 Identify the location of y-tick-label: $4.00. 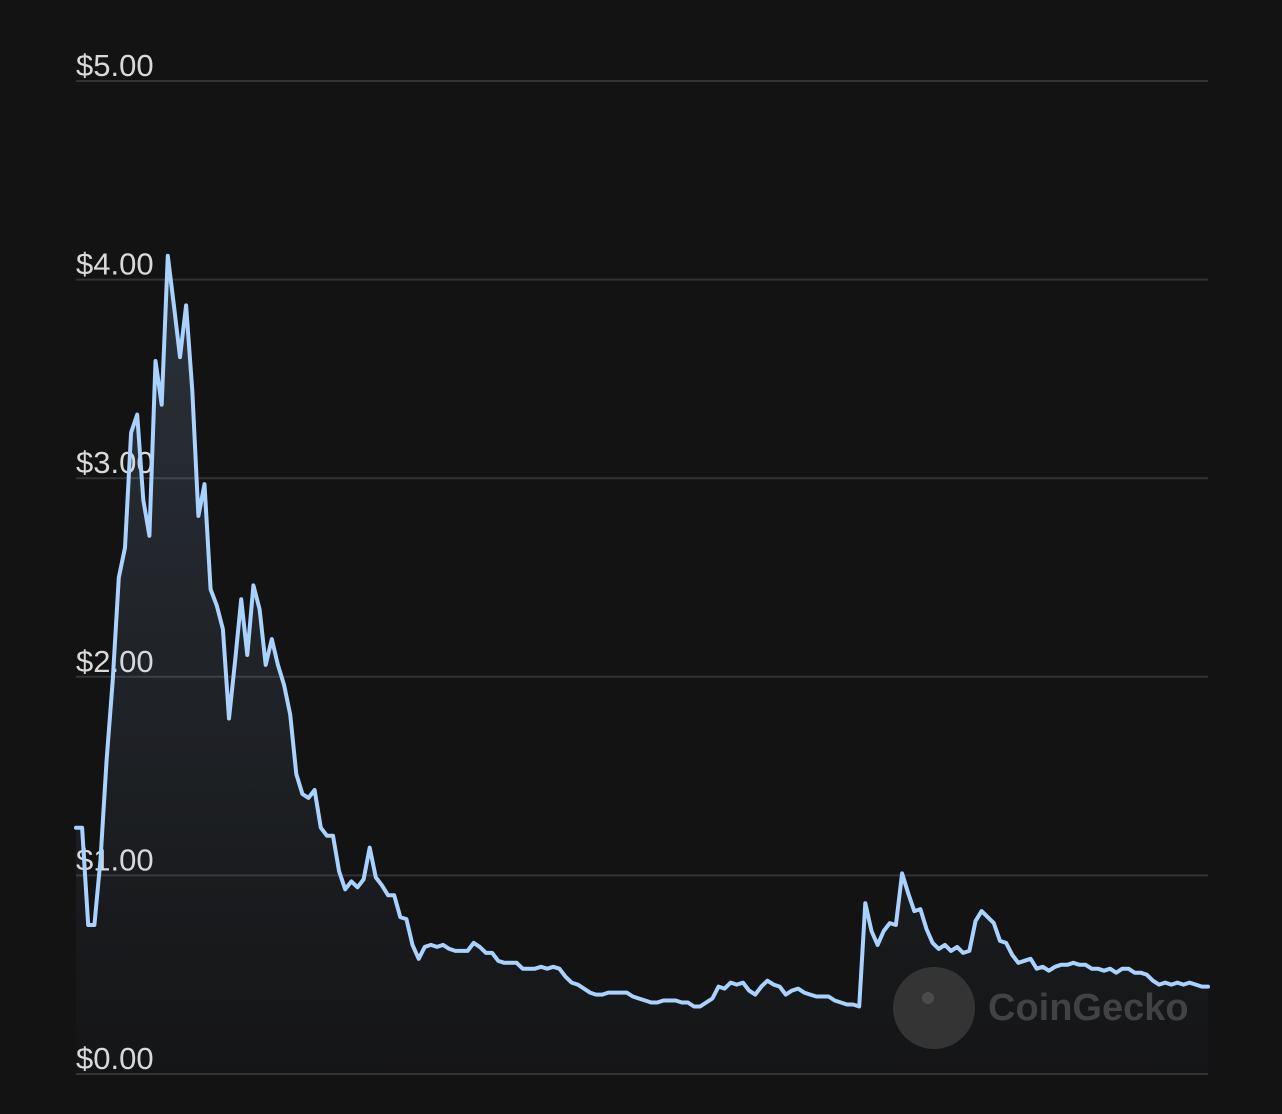
(115, 264).